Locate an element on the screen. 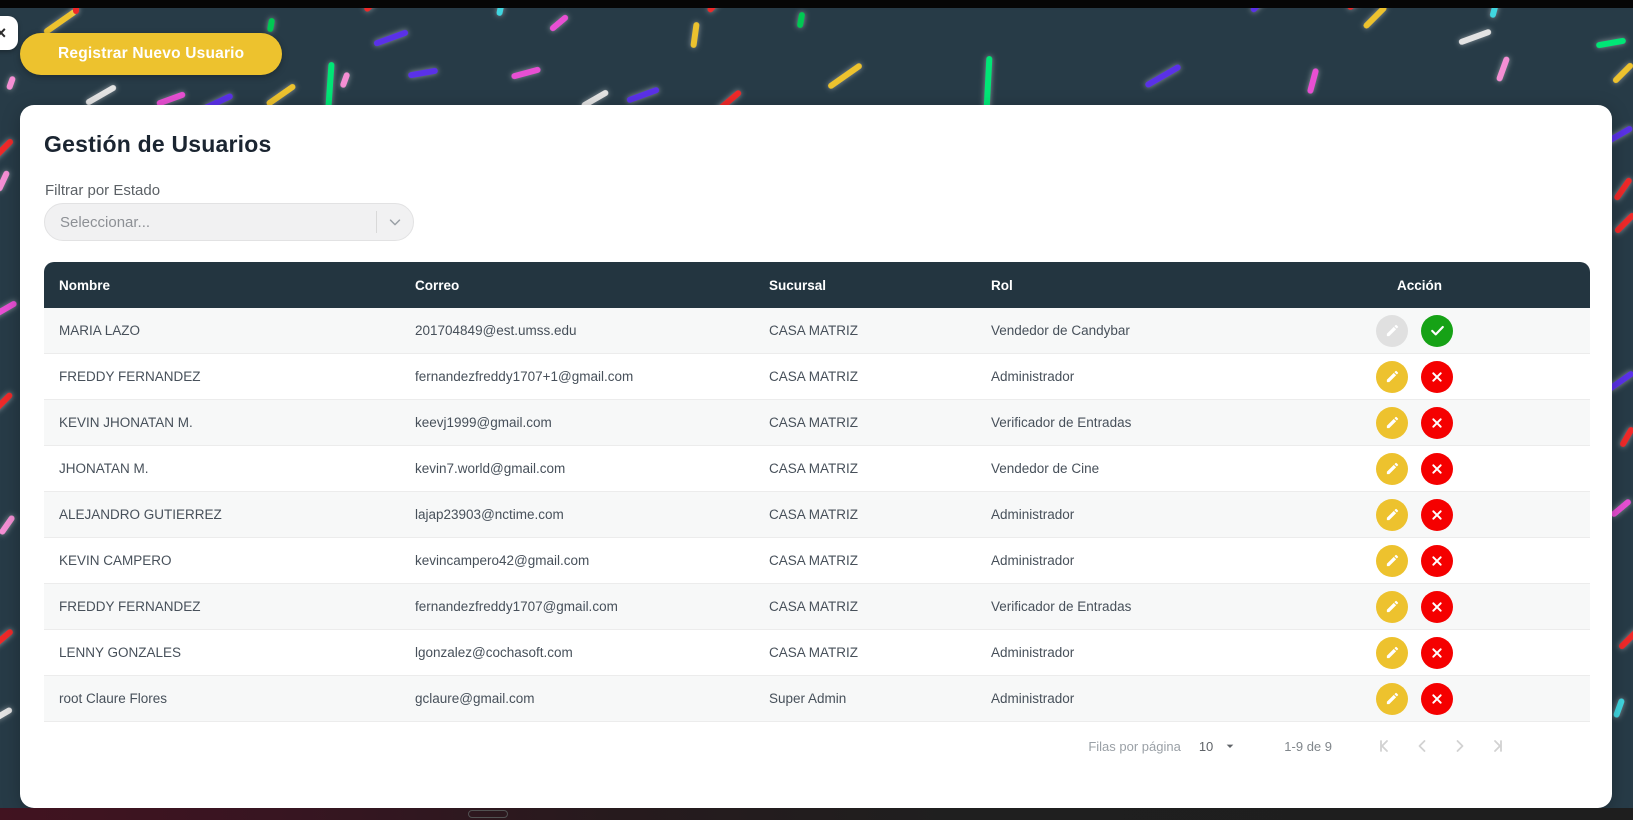 This screenshot has height=820, width=1633. cell-correo: kevin7.world@gmail.com is located at coordinates (490, 468).